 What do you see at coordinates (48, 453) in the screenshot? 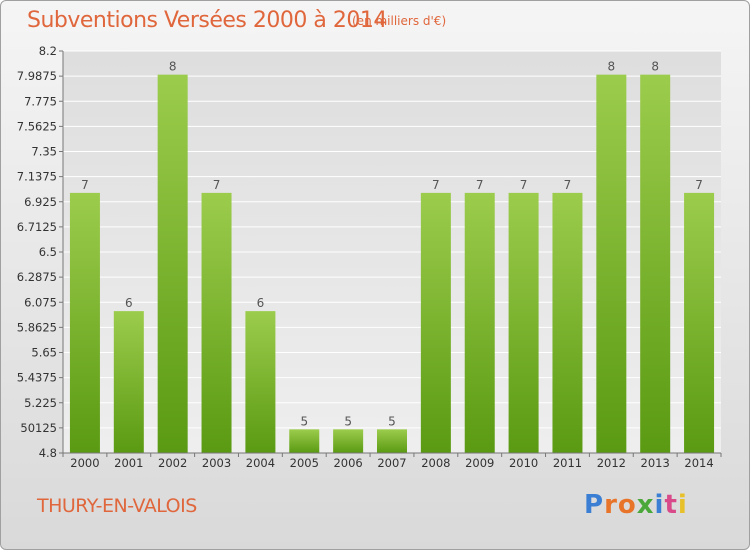
I see `y-tick-label: 4.8` at bounding box center [48, 453].